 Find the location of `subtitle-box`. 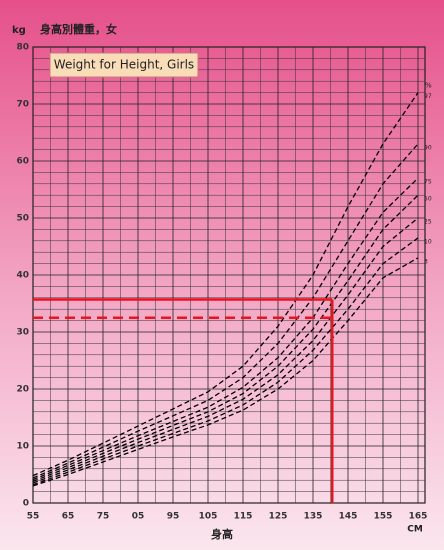

subtitle-box is located at coordinates (124, 65).